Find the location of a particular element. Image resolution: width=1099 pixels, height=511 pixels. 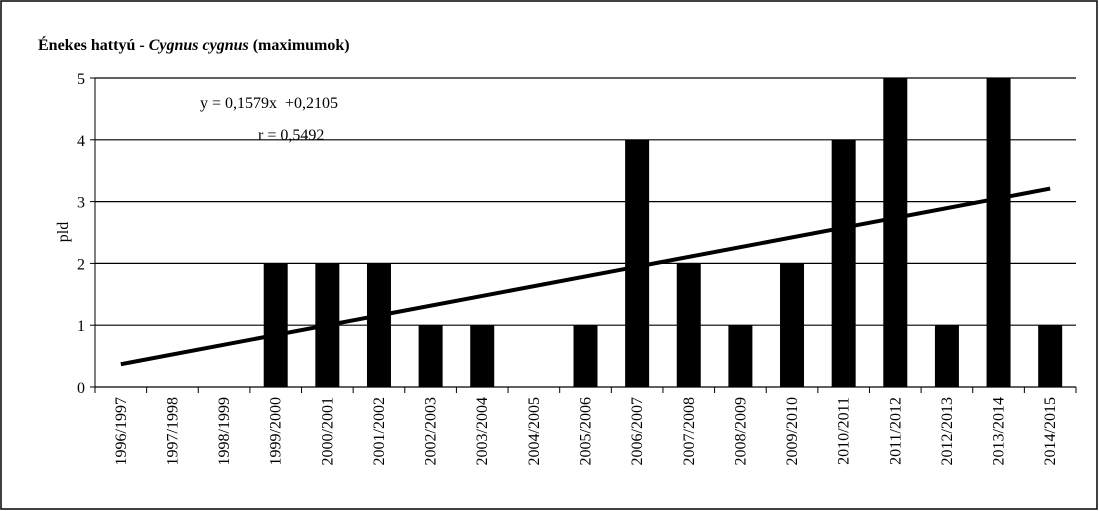

x-tick-label: 1999/2000 is located at coordinates (276, 431).